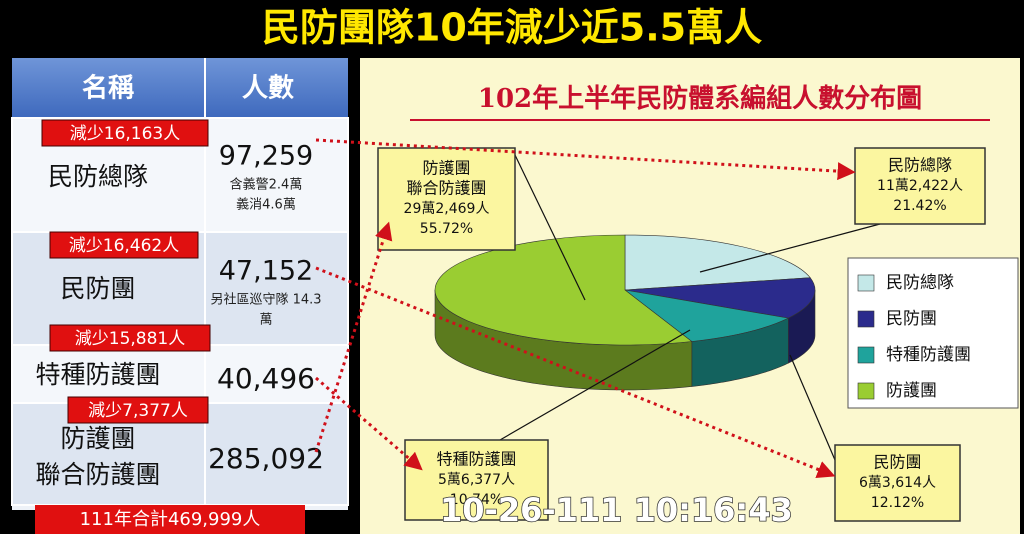  What do you see at coordinates (700, 98) in the screenshot?
I see `chart-title: 102年上半年民防體系編組人數分布圖` at bounding box center [700, 98].